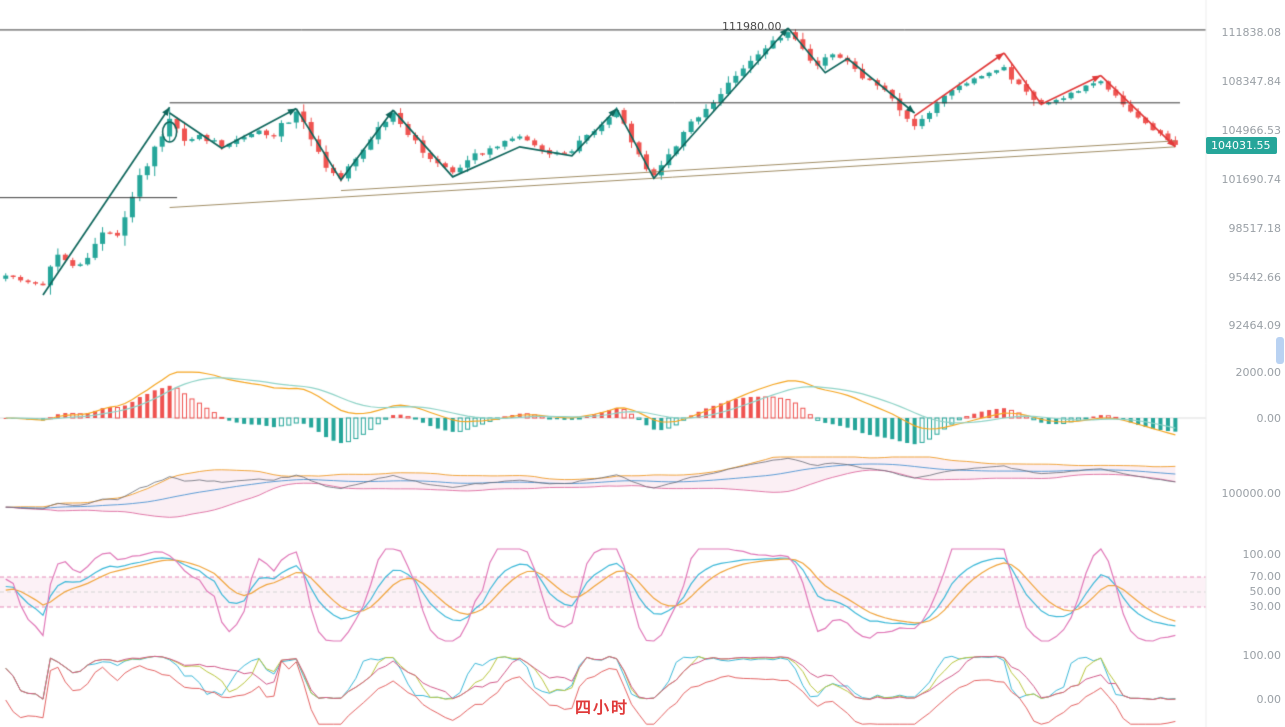  I want to click on last-price-tag: 104031.55, so click(1241, 145).